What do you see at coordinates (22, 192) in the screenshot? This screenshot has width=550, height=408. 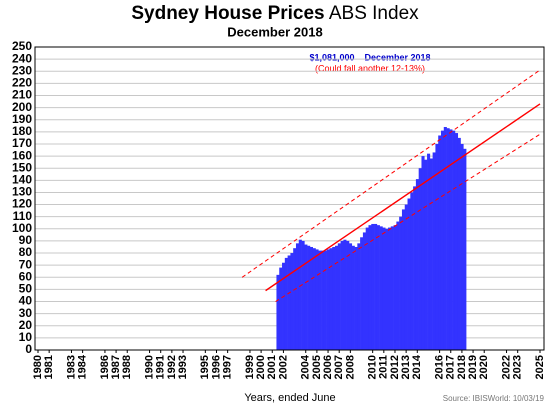 I see `y-tick-label: 130` at bounding box center [22, 192].